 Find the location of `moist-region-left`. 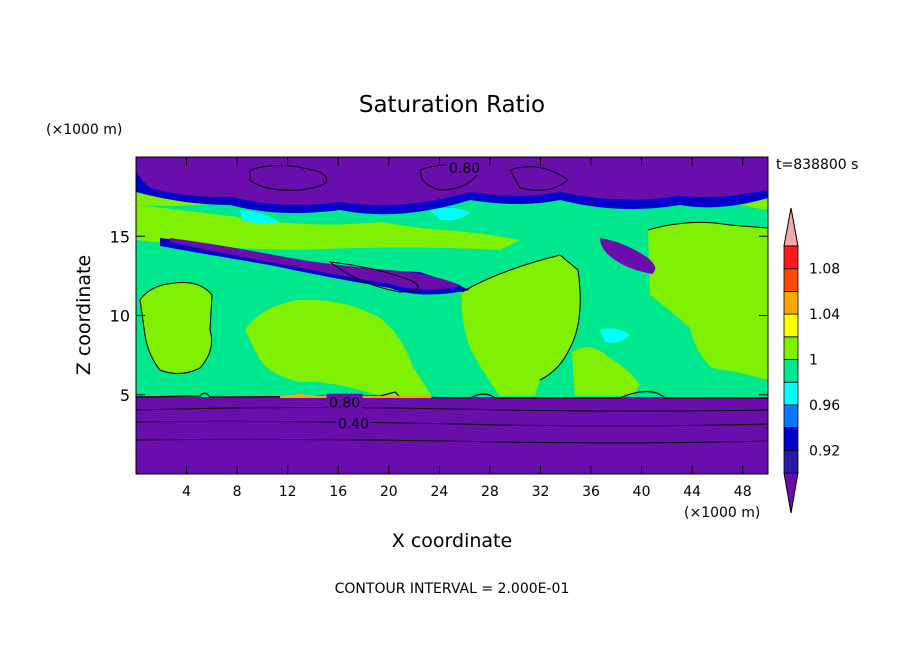

moist-region-left is located at coordinates (176, 328).